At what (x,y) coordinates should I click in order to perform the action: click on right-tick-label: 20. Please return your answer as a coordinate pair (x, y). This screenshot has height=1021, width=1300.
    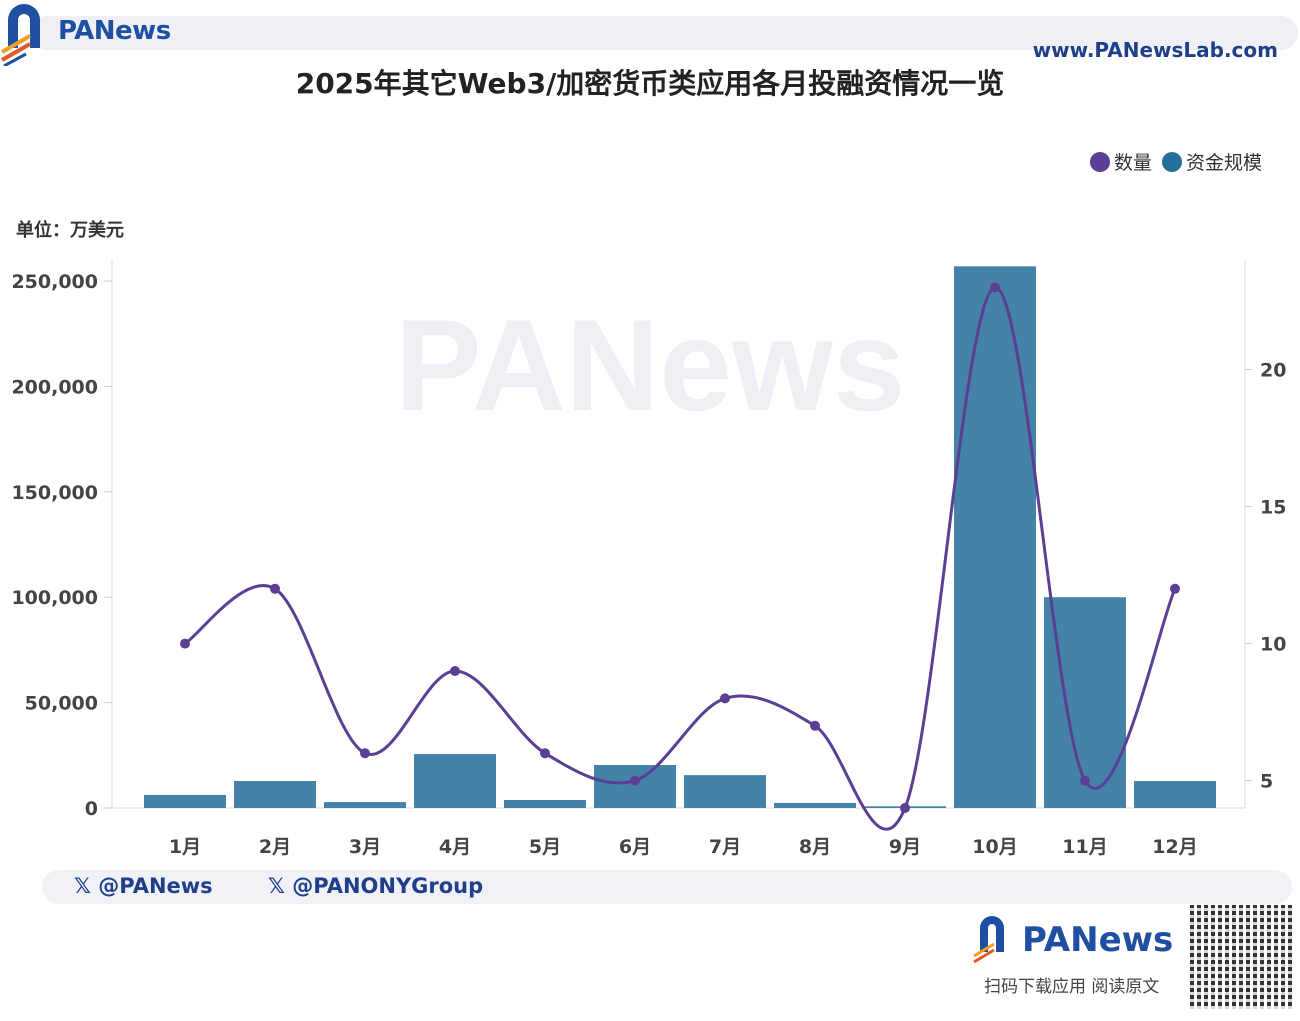
    Looking at the image, I should click on (1273, 371).